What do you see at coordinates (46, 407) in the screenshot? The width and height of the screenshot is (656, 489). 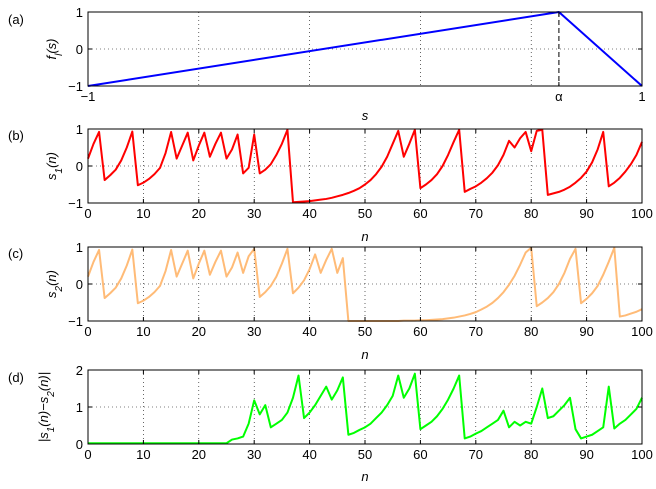 I see `y-axis-label: |s1(n)−s2(n)|` at bounding box center [46, 407].